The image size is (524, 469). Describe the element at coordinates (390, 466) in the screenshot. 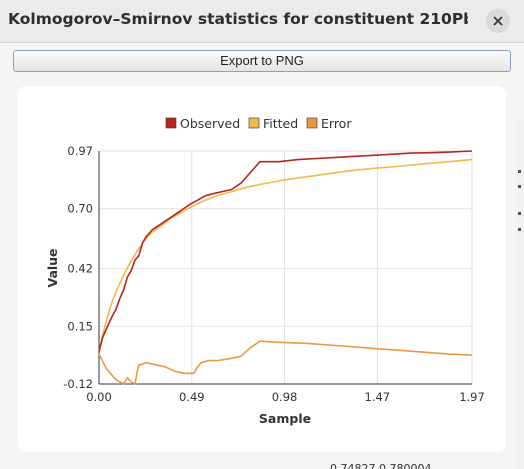

I see `background-window-text: 0.74827 0.780004` at that location.